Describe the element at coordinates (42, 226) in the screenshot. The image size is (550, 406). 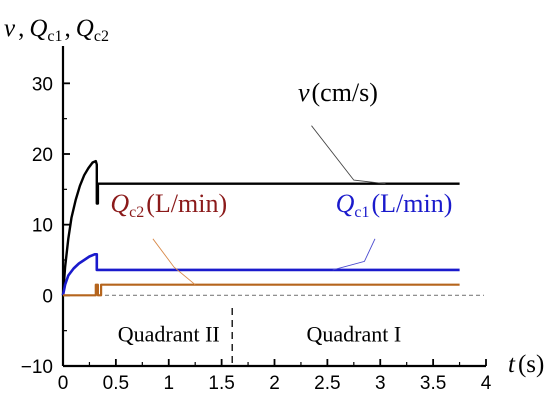
I see `y-tick-label-2: 10` at that location.